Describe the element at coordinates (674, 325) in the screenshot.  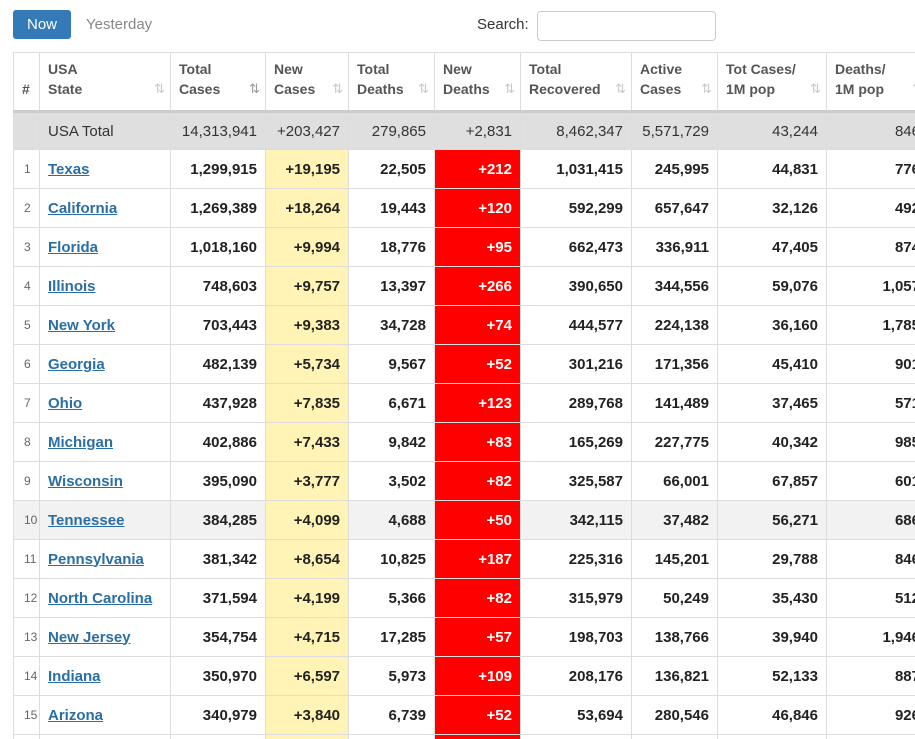
I see `active-cases-cell: 224,138` at that location.